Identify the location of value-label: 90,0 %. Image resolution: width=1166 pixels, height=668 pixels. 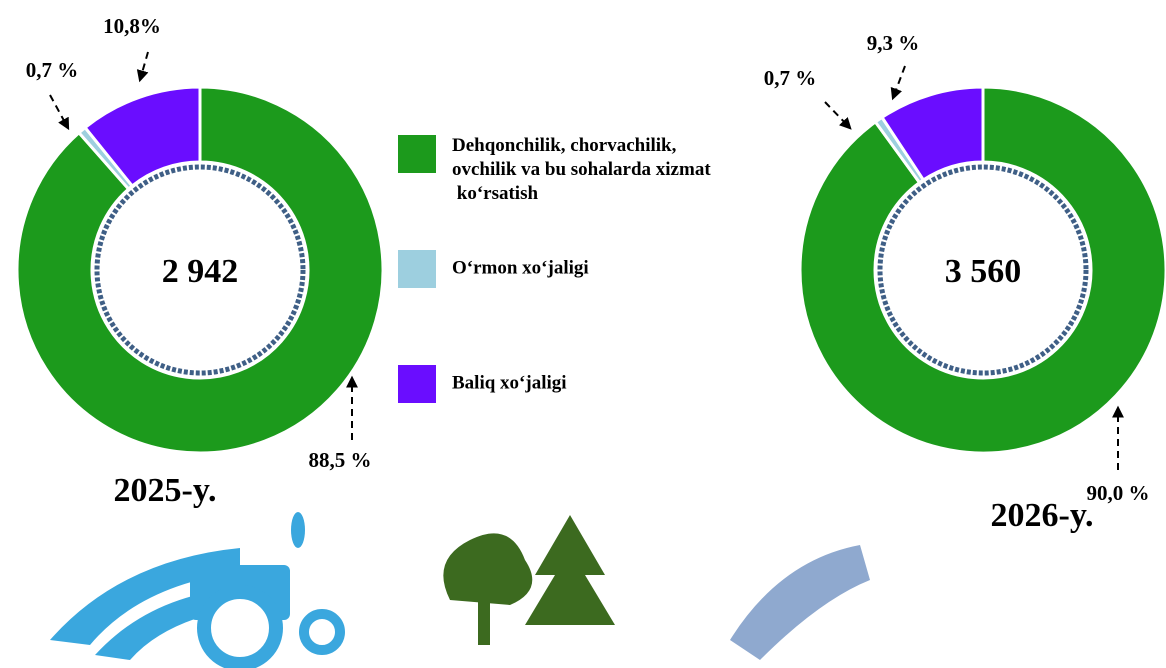
(1118, 493).